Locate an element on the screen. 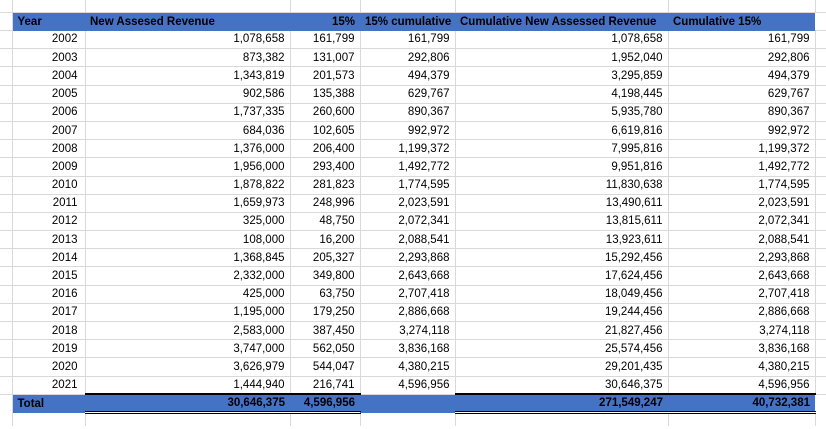  cell-cumulative-new-assessed-revenue: 21,827,456 is located at coordinates (562, 331).